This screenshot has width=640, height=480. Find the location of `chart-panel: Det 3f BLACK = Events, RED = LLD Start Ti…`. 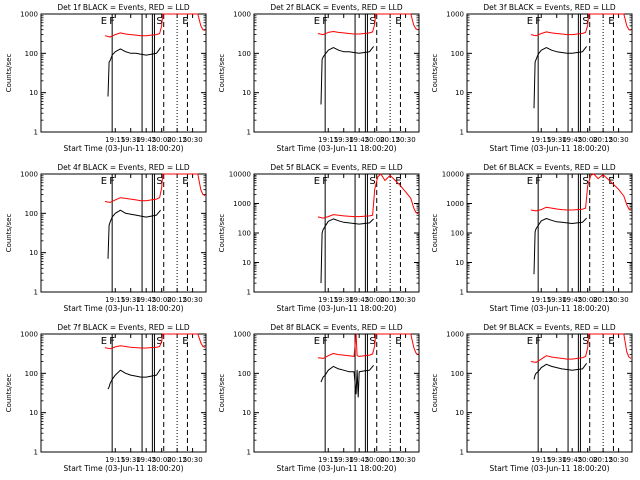

chart-panel: Det 3f BLACK = Events, RED = LLD Start Ti… is located at coordinates (532, 78).